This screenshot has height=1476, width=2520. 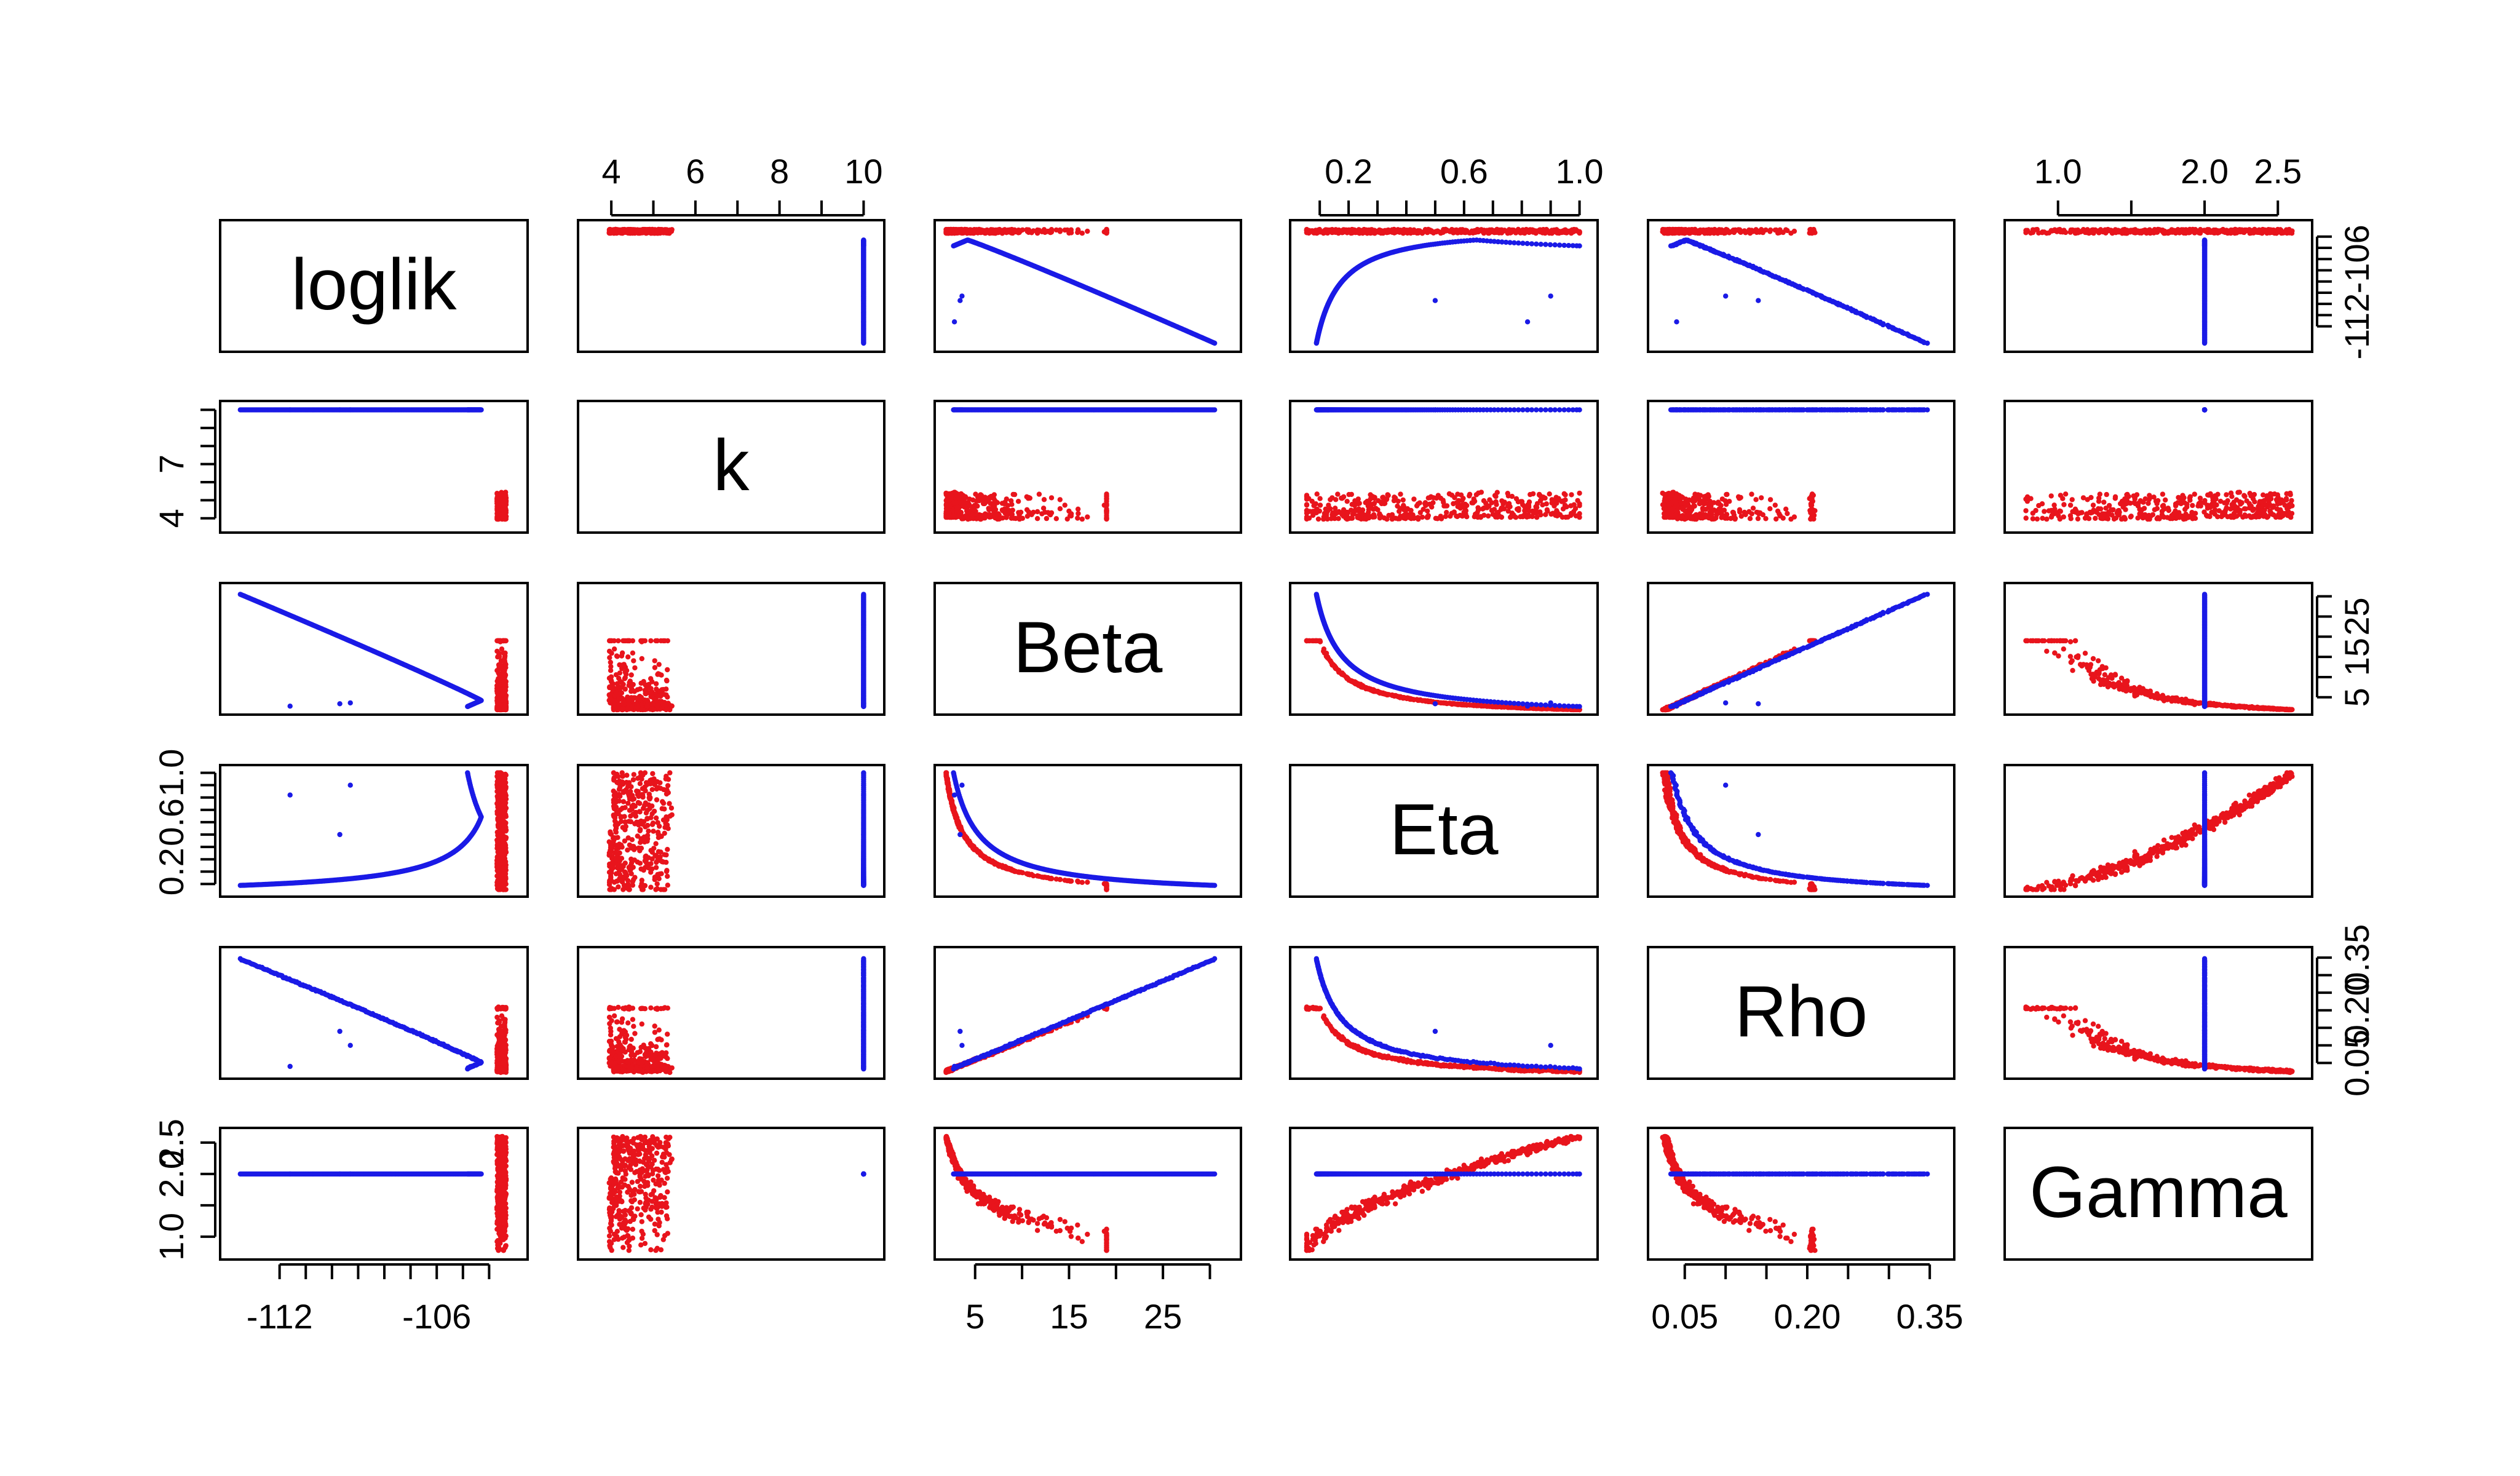 I want to click on panel-Eta-Beta, so click(x=1087, y=831).